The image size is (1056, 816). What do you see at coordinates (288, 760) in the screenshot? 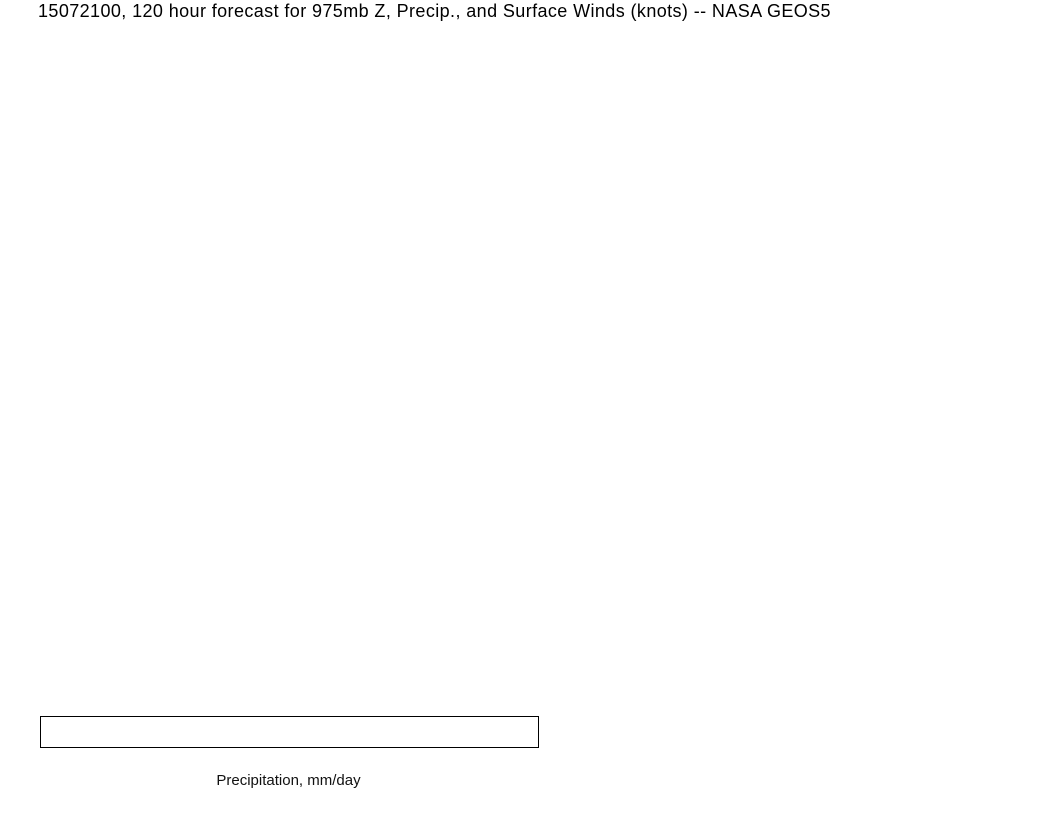
I see `colorbar-ticks` at bounding box center [288, 760].